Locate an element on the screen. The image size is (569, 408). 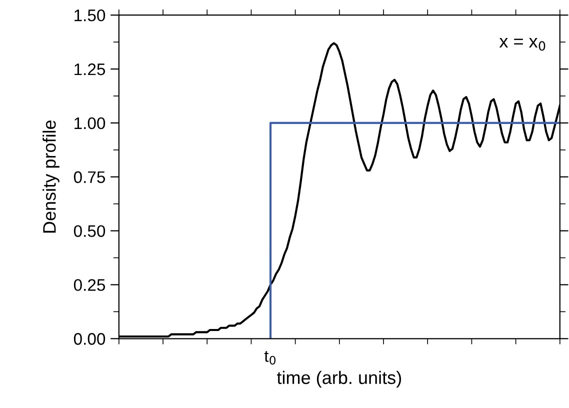
x-tick-label: t$_{0}$ is located at coordinates (270, 357).